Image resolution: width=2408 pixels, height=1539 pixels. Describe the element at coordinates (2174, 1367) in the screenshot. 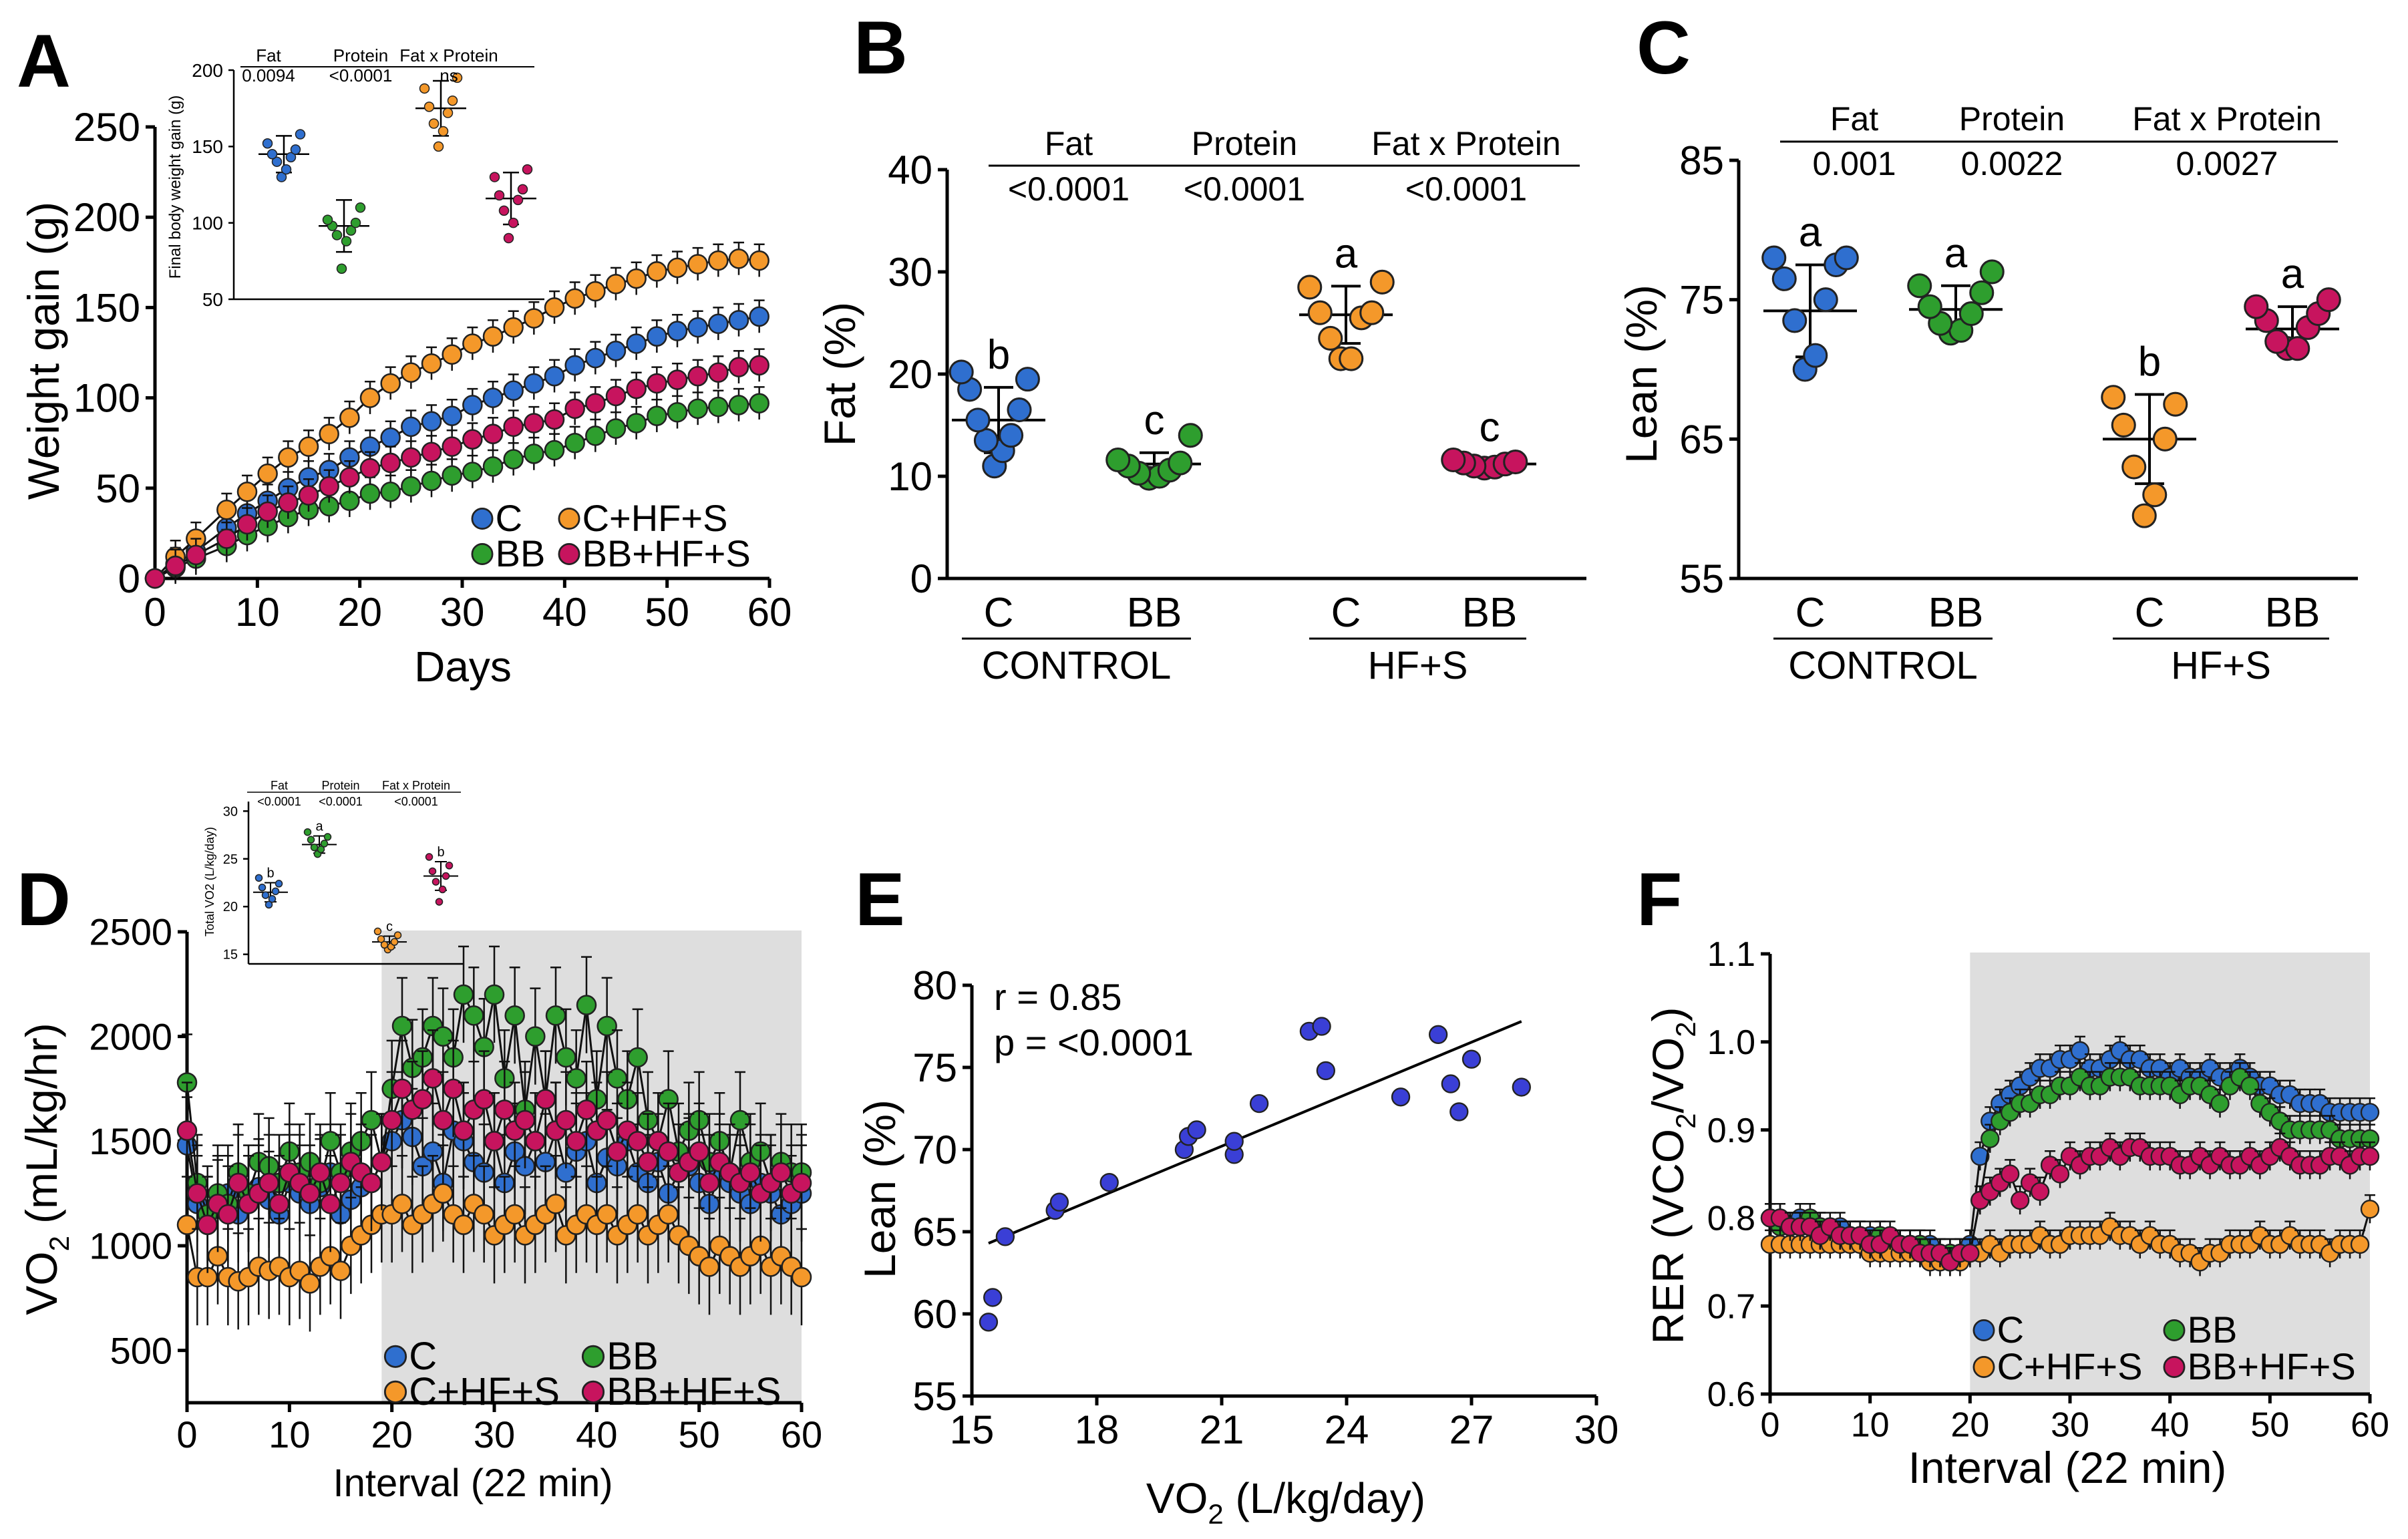

I see `legend-marker-bbhfs` at that location.